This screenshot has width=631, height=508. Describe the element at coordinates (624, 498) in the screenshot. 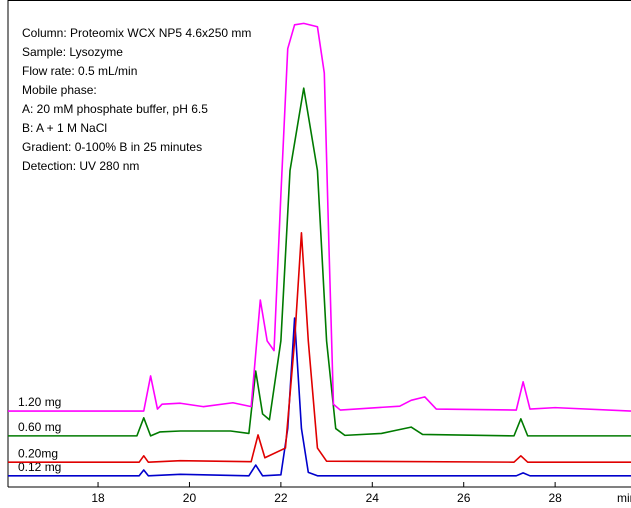

I see `x-axis-label: min` at that location.